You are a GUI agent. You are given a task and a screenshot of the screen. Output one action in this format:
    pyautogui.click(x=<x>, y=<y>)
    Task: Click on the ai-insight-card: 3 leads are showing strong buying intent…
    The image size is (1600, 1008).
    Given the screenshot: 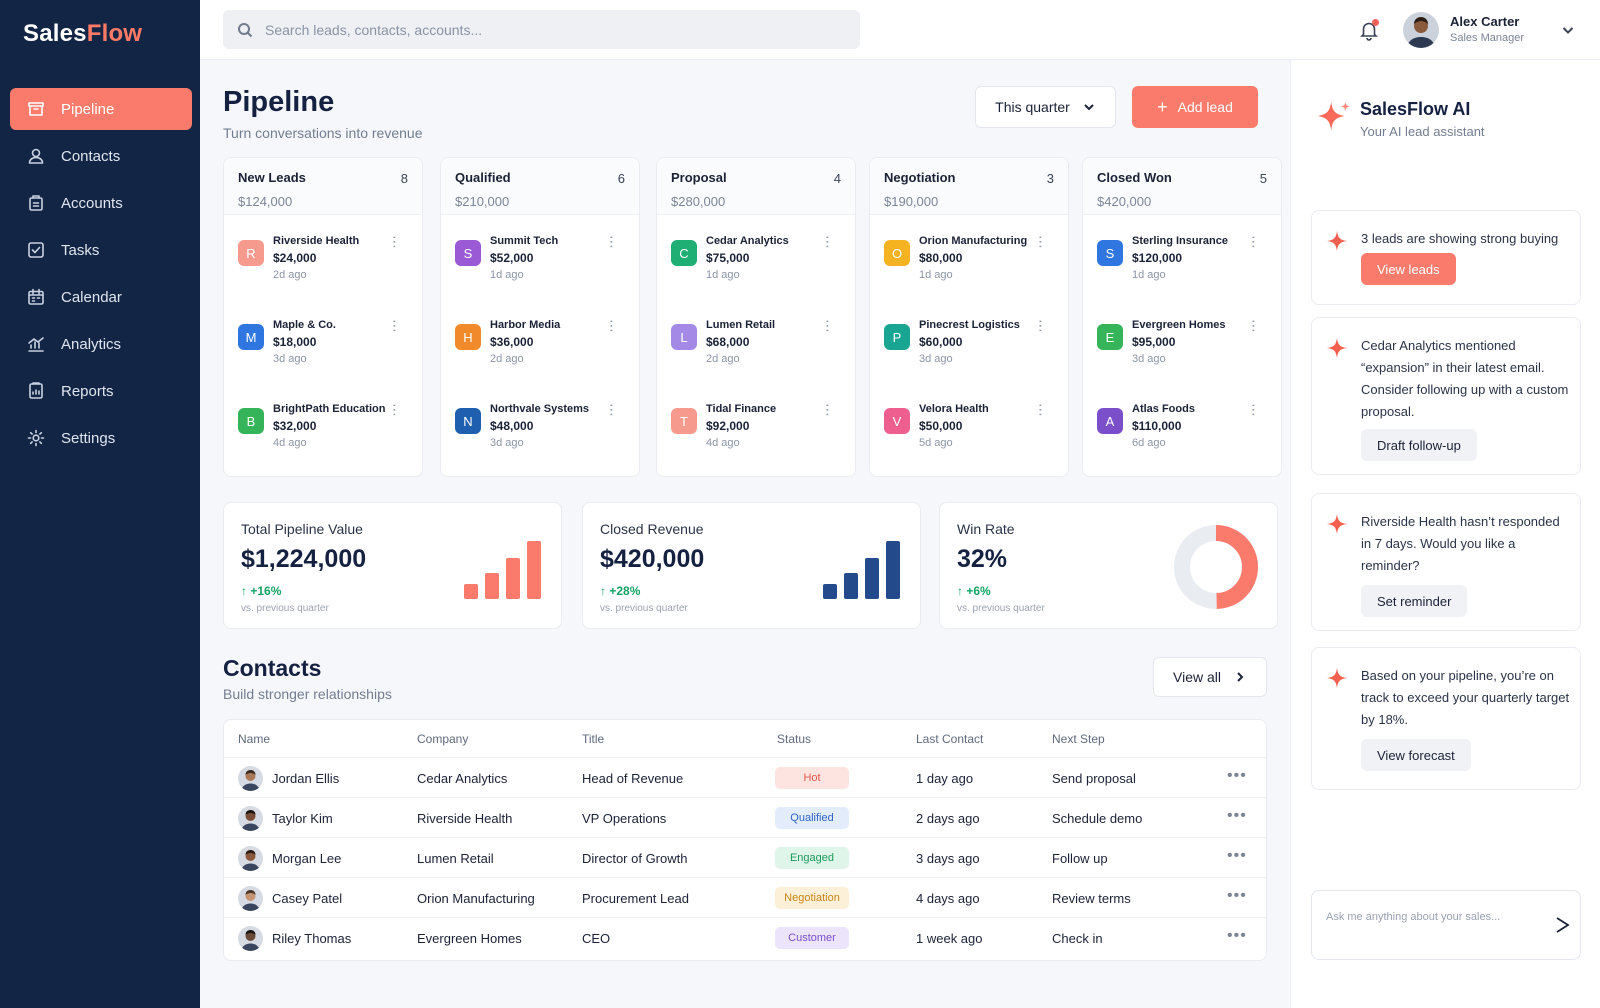 What is the action you would take?
    pyautogui.click(x=1446, y=257)
    